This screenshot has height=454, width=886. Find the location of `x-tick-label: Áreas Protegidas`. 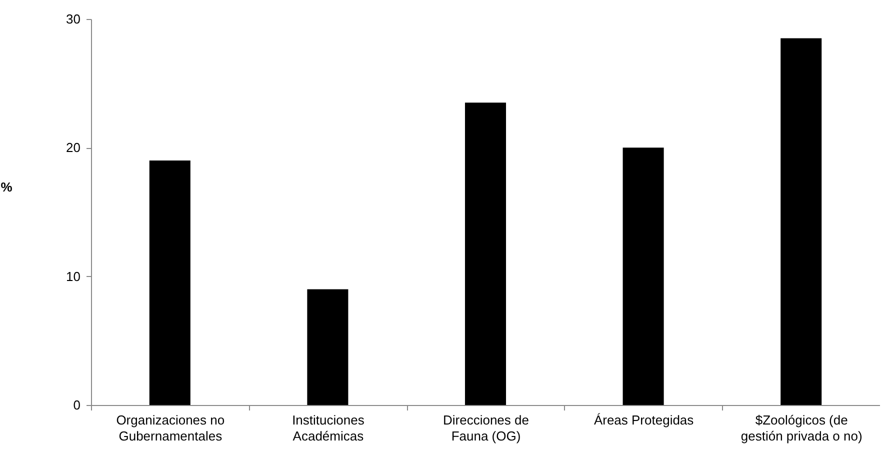

x-tick-label: Áreas Protegidas is located at coordinates (644, 420).